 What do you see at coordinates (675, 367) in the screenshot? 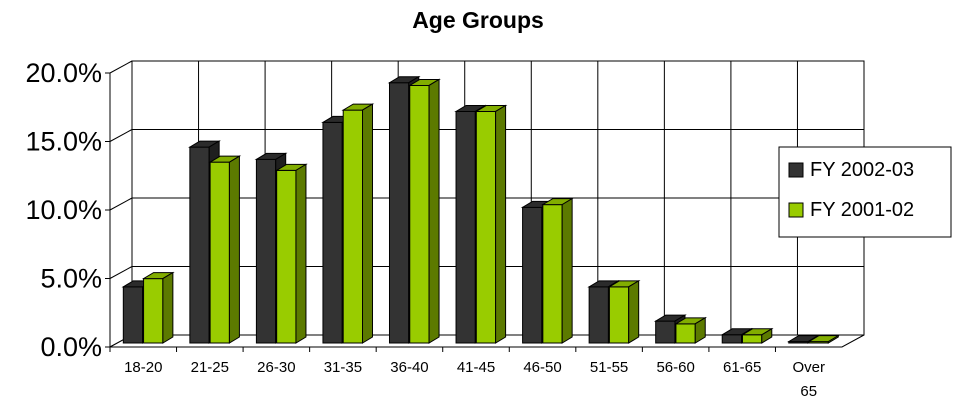
I see `x-tick-label: 56-60` at bounding box center [675, 367].